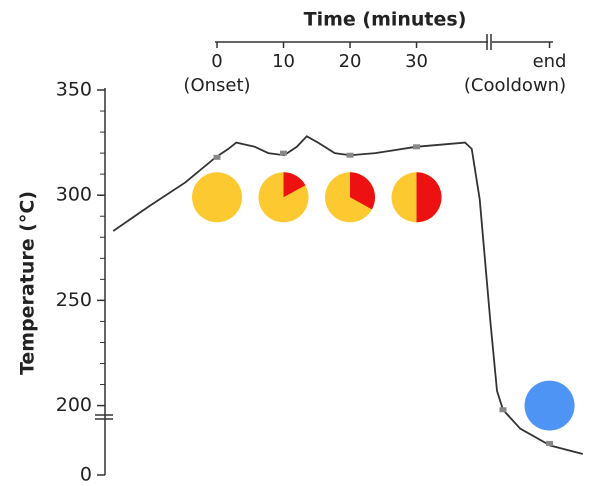 This screenshot has height=486, width=593. What do you see at coordinates (216, 61) in the screenshot?
I see `x-tick-label: 0` at bounding box center [216, 61].